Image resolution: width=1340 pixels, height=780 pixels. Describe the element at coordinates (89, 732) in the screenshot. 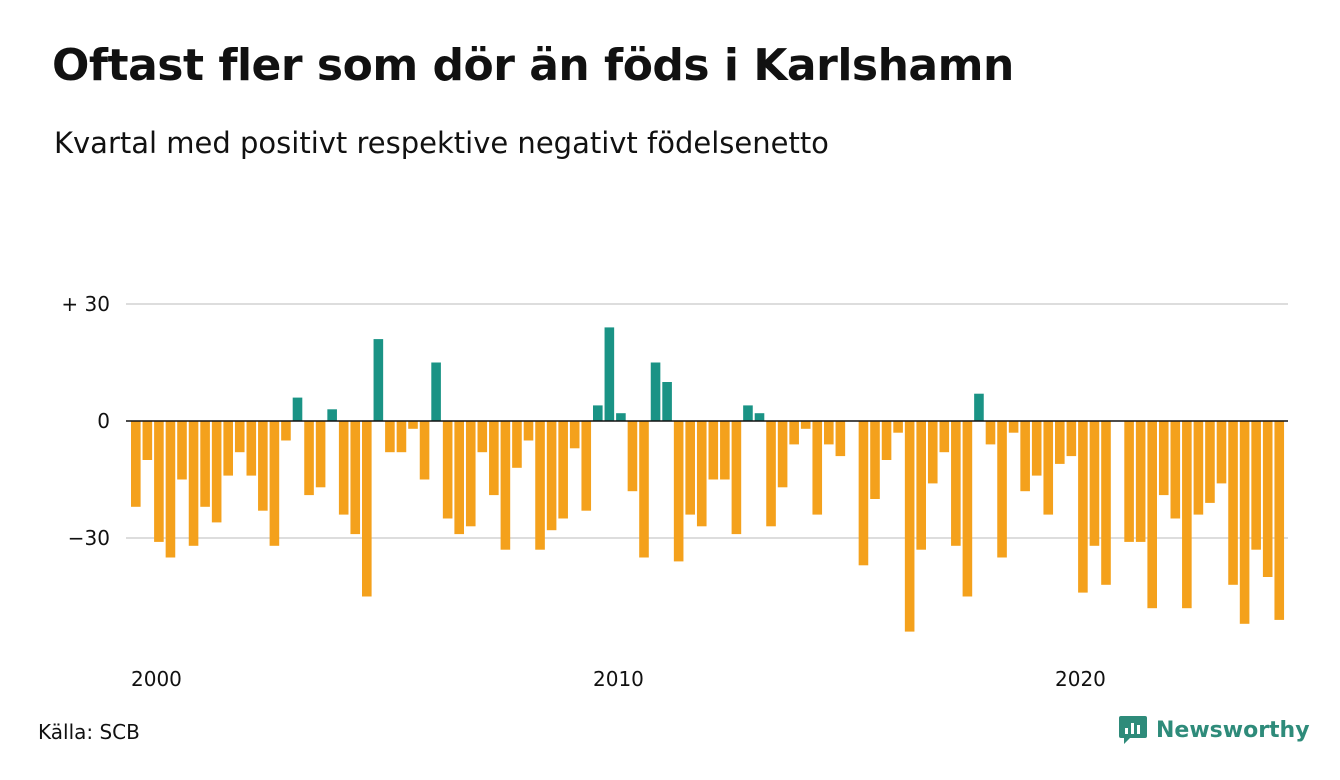

I see `source-note: Källa: SCB` at that location.